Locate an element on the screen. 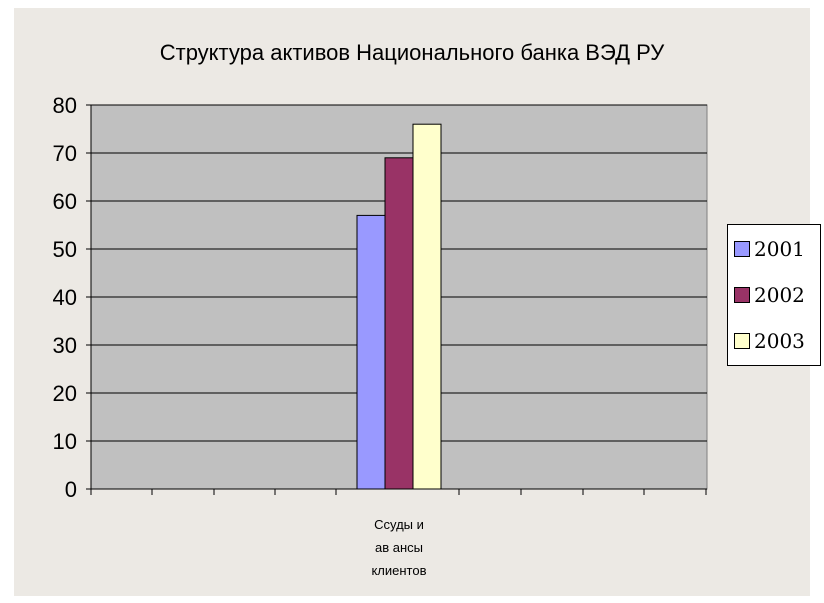 The height and width of the screenshot is (603, 824). y-tick-label: 70 is located at coordinates (65, 153).